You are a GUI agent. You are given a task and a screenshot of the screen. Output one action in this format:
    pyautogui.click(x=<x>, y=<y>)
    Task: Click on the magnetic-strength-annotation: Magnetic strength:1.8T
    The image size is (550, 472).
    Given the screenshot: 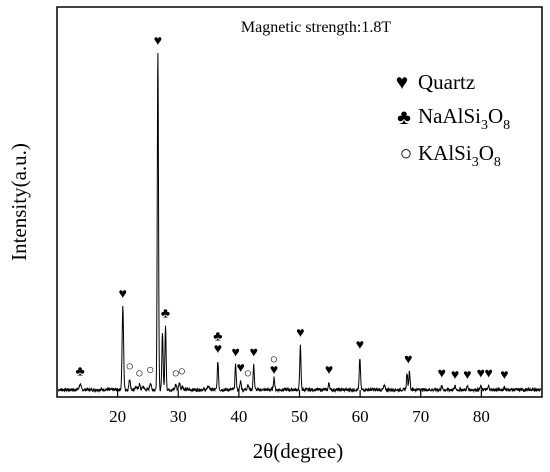 What is the action you would take?
    pyautogui.click(x=316, y=27)
    